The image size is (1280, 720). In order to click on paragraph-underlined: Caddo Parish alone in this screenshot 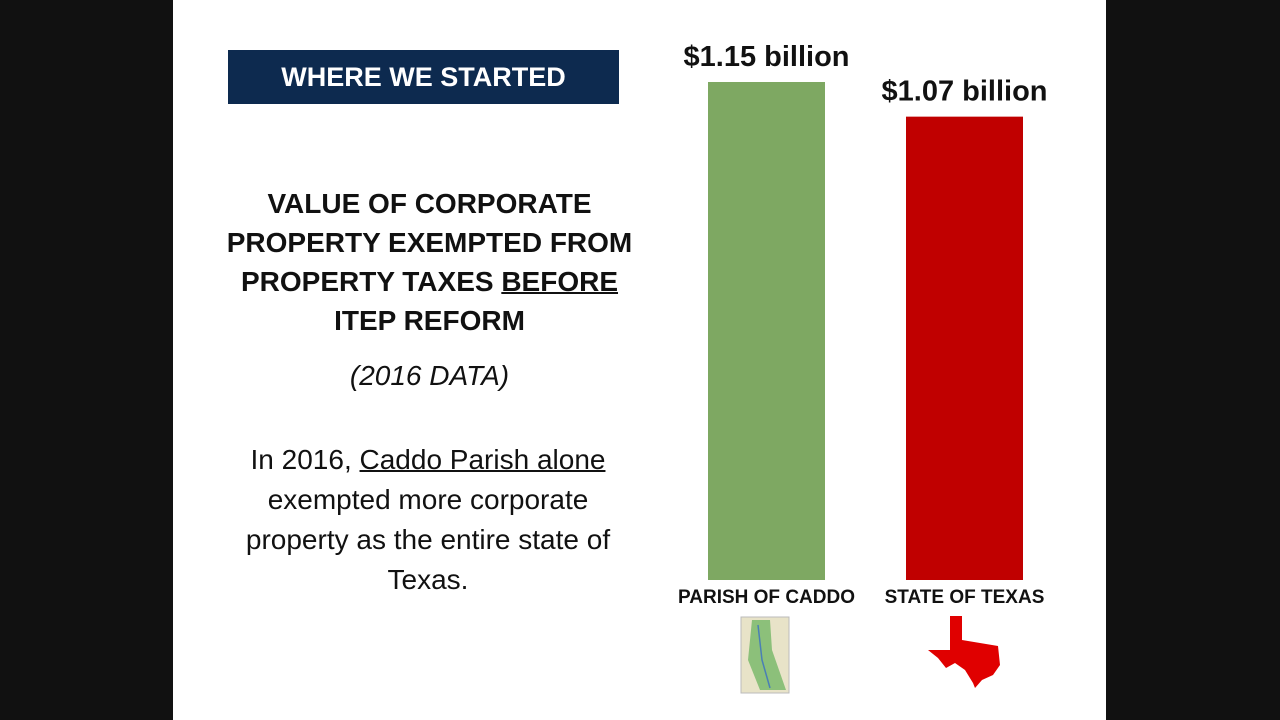, I will do `click(482, 459)`.